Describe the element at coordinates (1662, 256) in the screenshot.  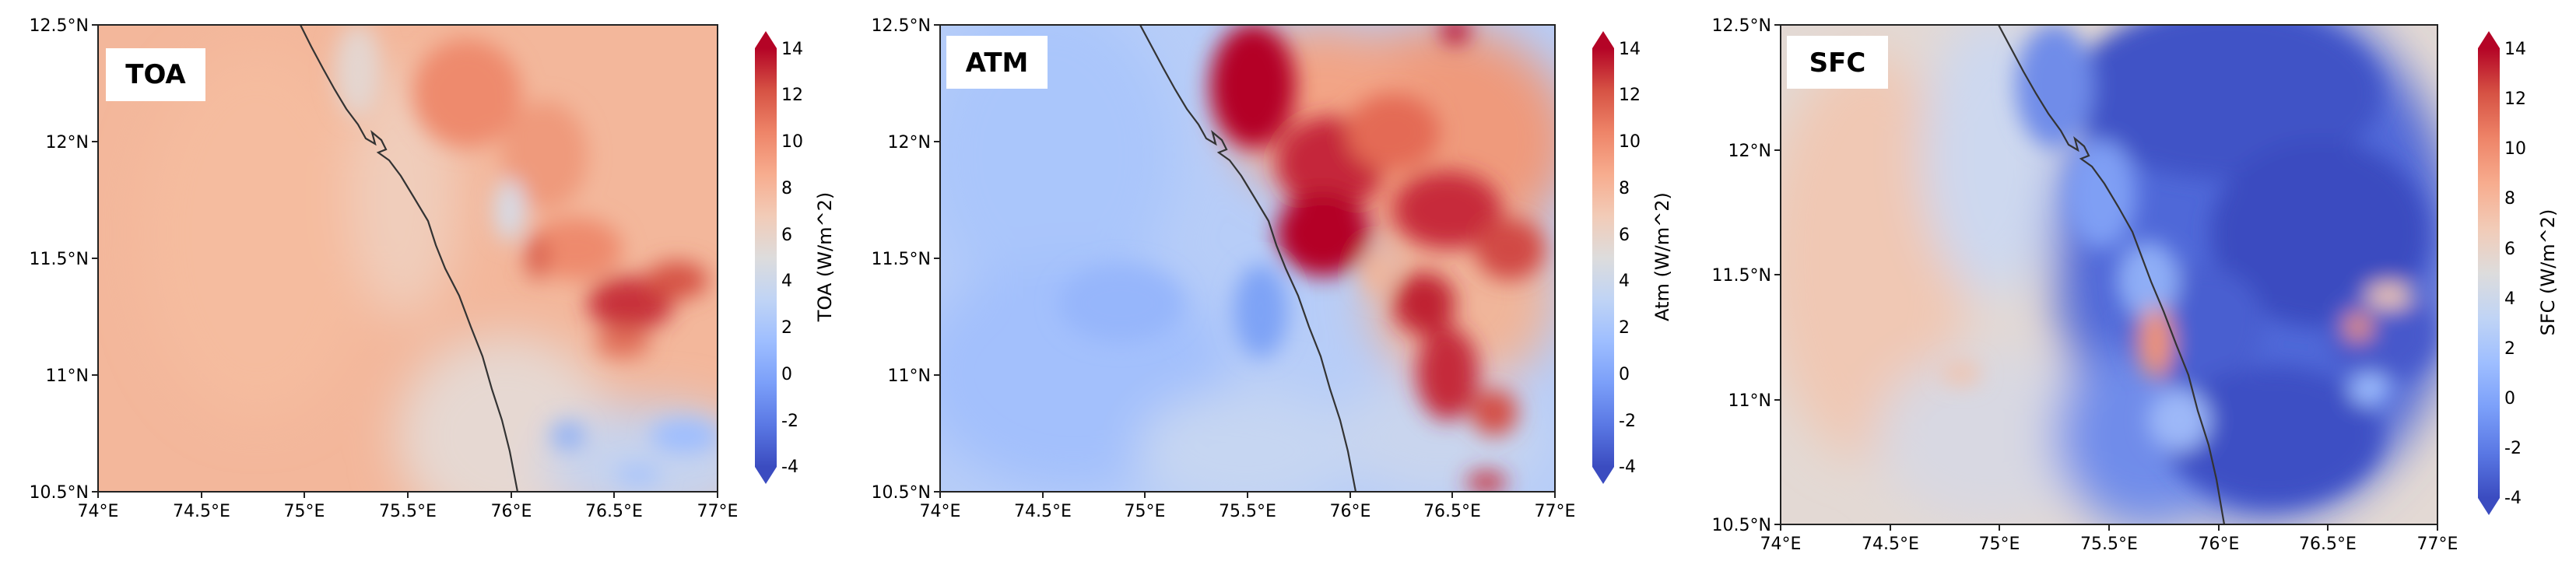
I see `colorbar-label-atm: Atm (W/m^2)` at that location.